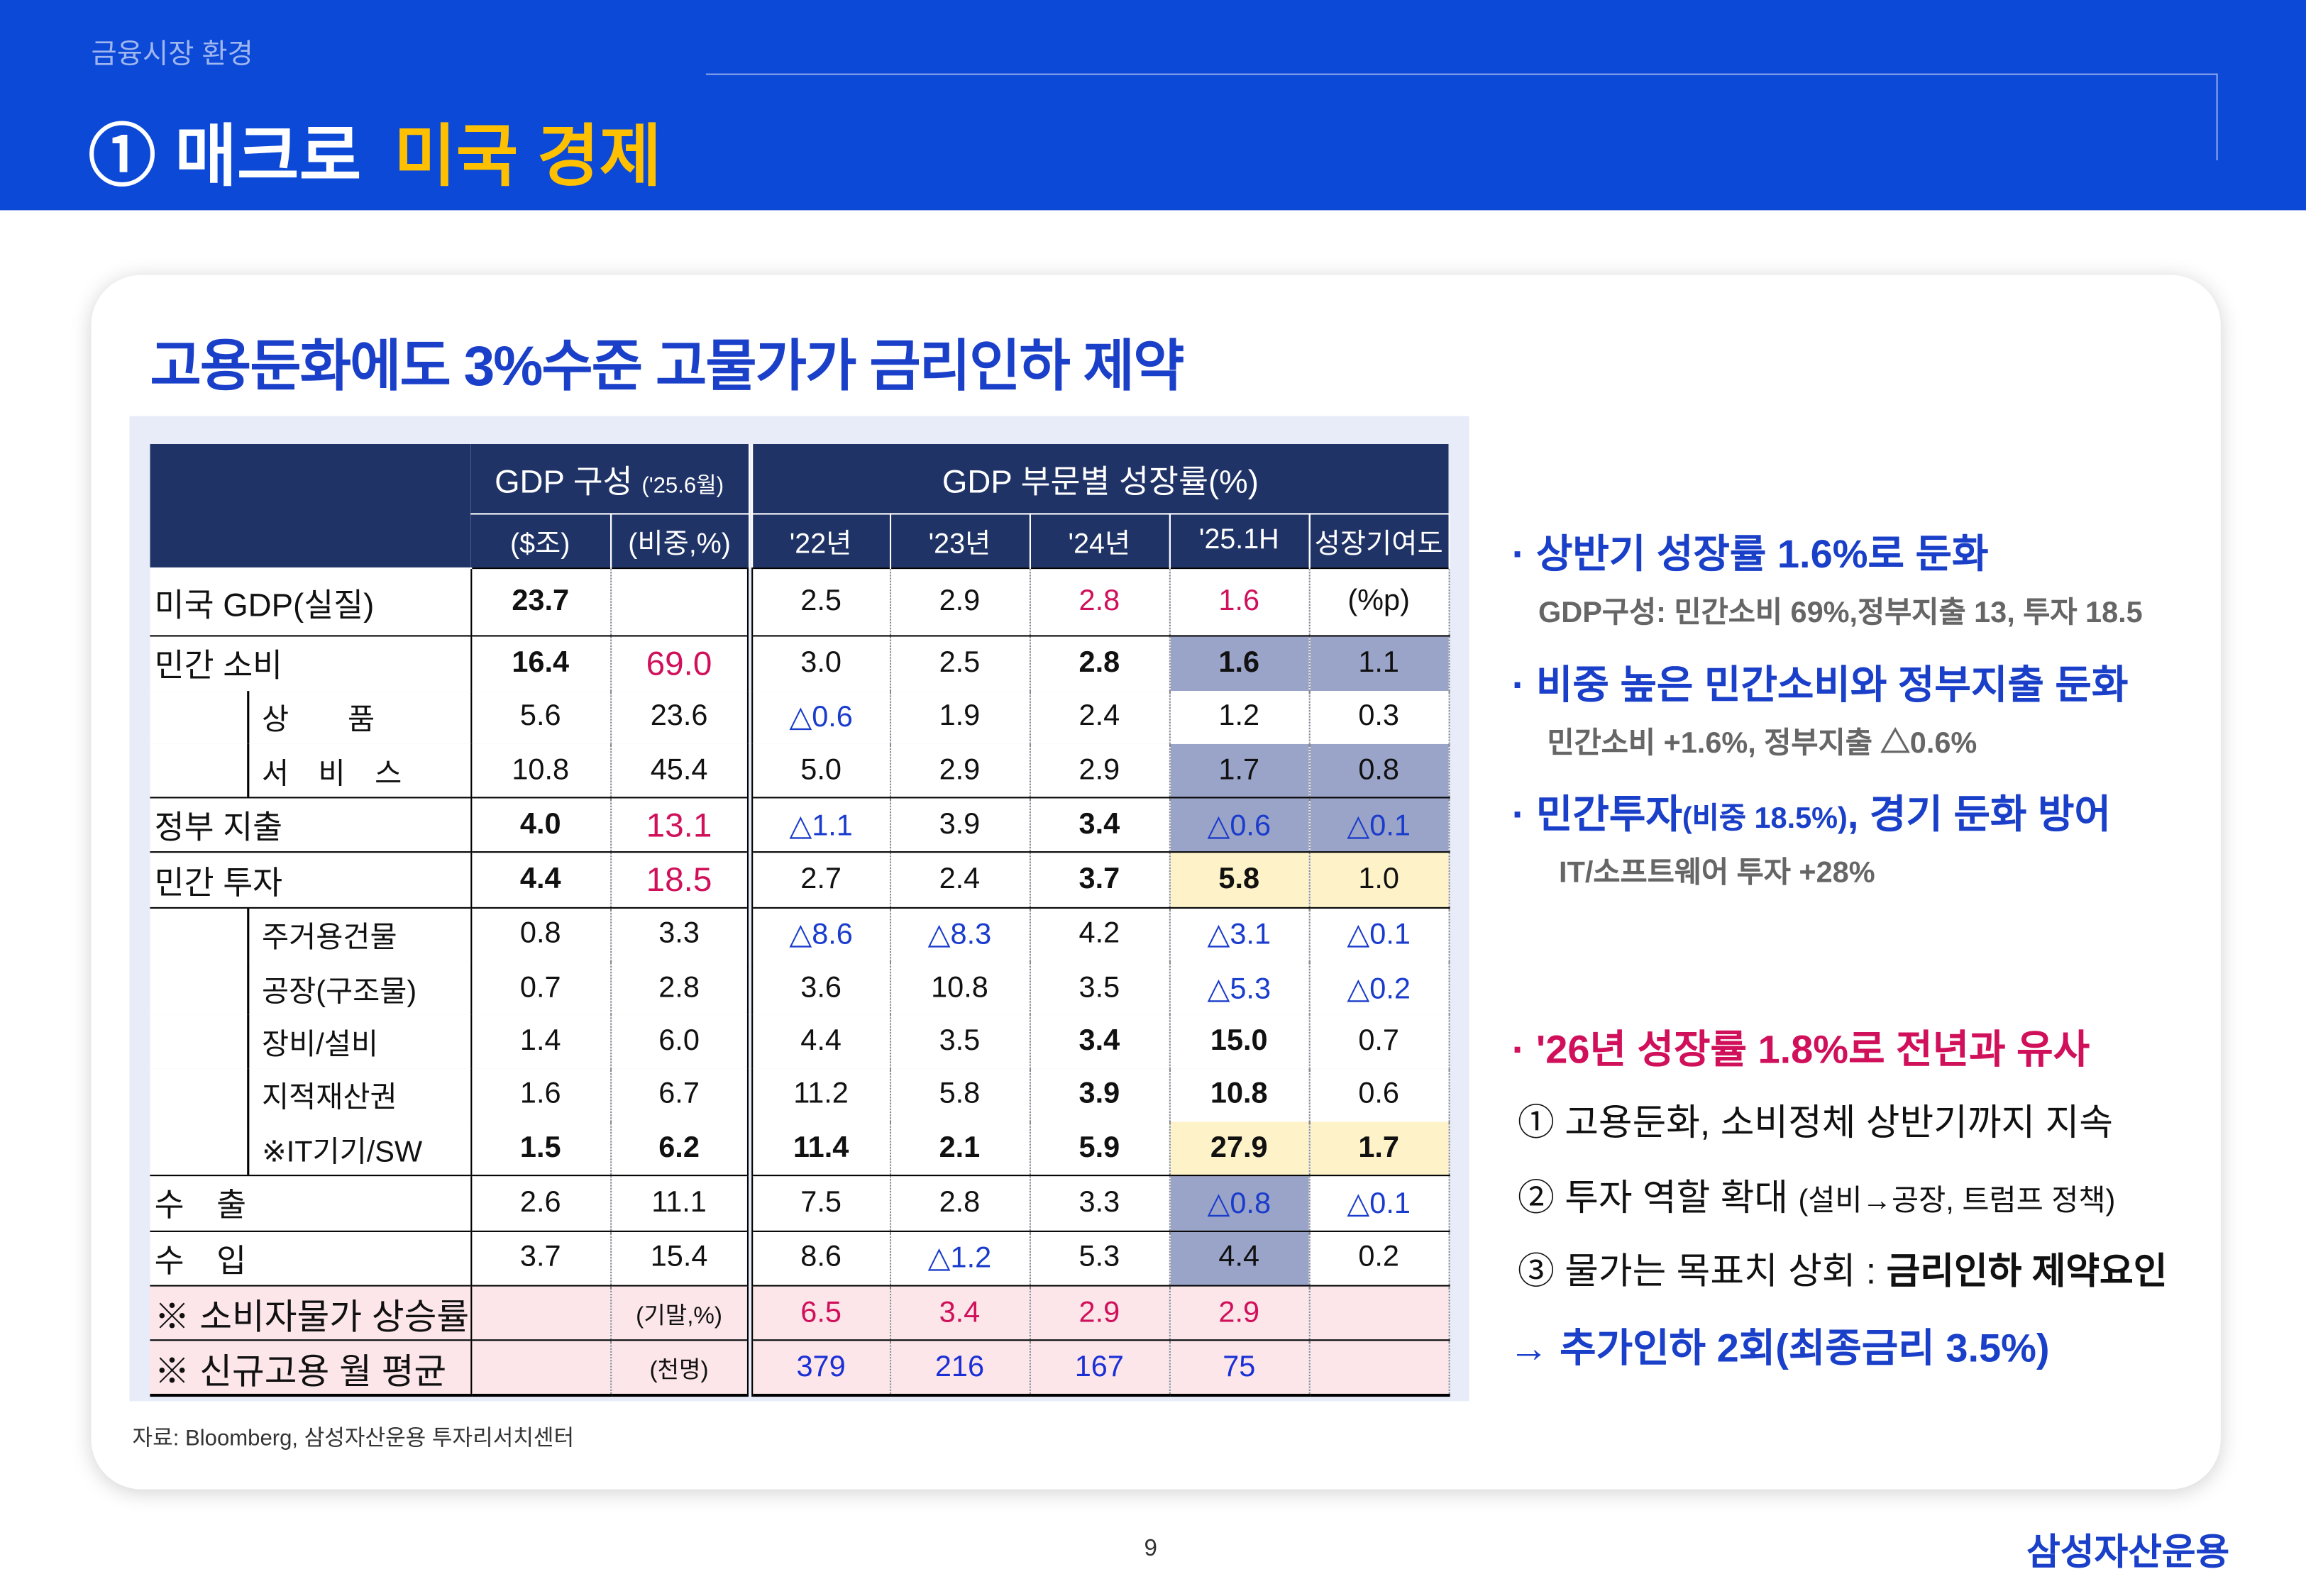 This screenshot has height=1596, width=2306. I want to click on table-cell: (%p), so click(1379, 602).